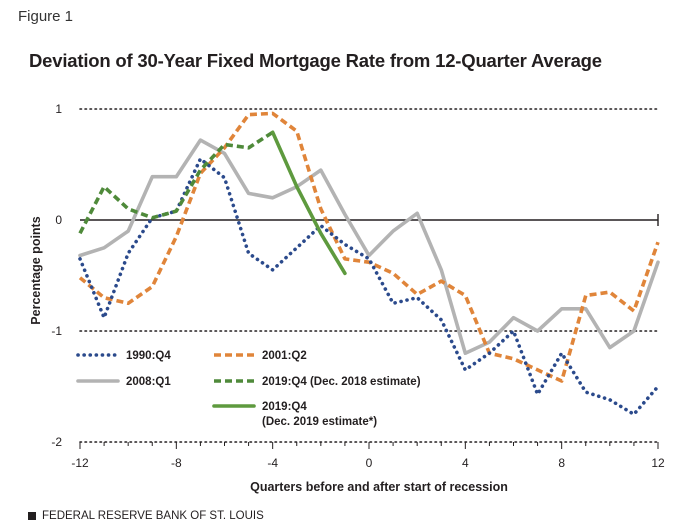  I want to click on x-tick-label: -4, so click(272, 463).